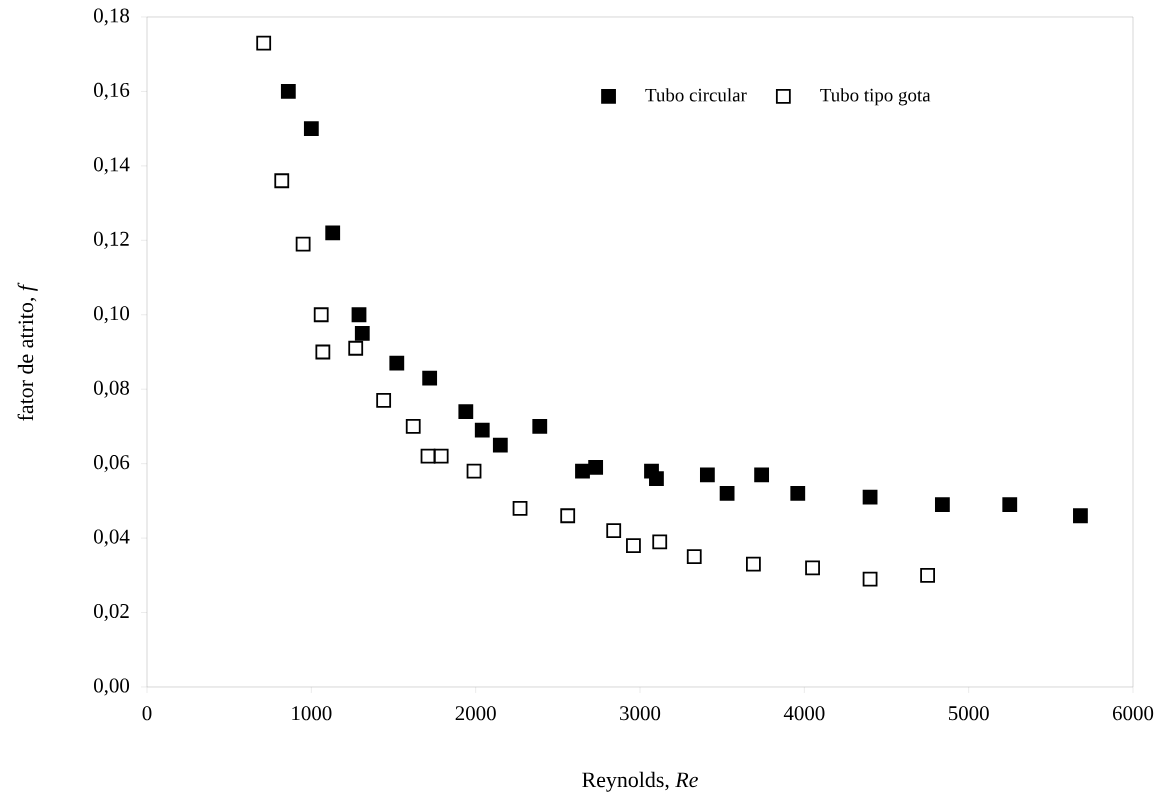  I want to click on y-tick-label: 0,12, so click(111, 240).